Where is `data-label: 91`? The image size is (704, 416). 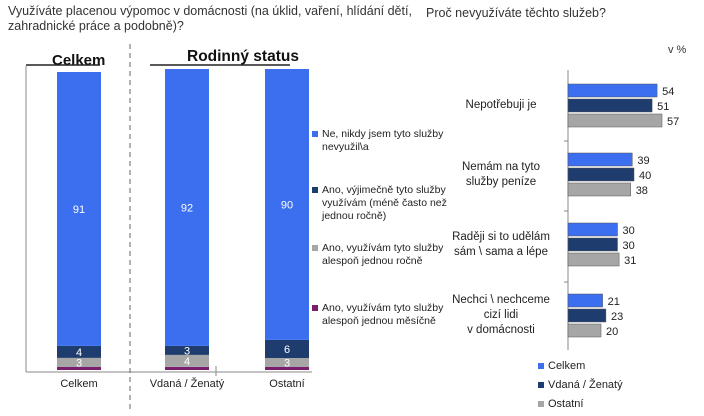 data-label: 91 is located at coordinates (79, 210).